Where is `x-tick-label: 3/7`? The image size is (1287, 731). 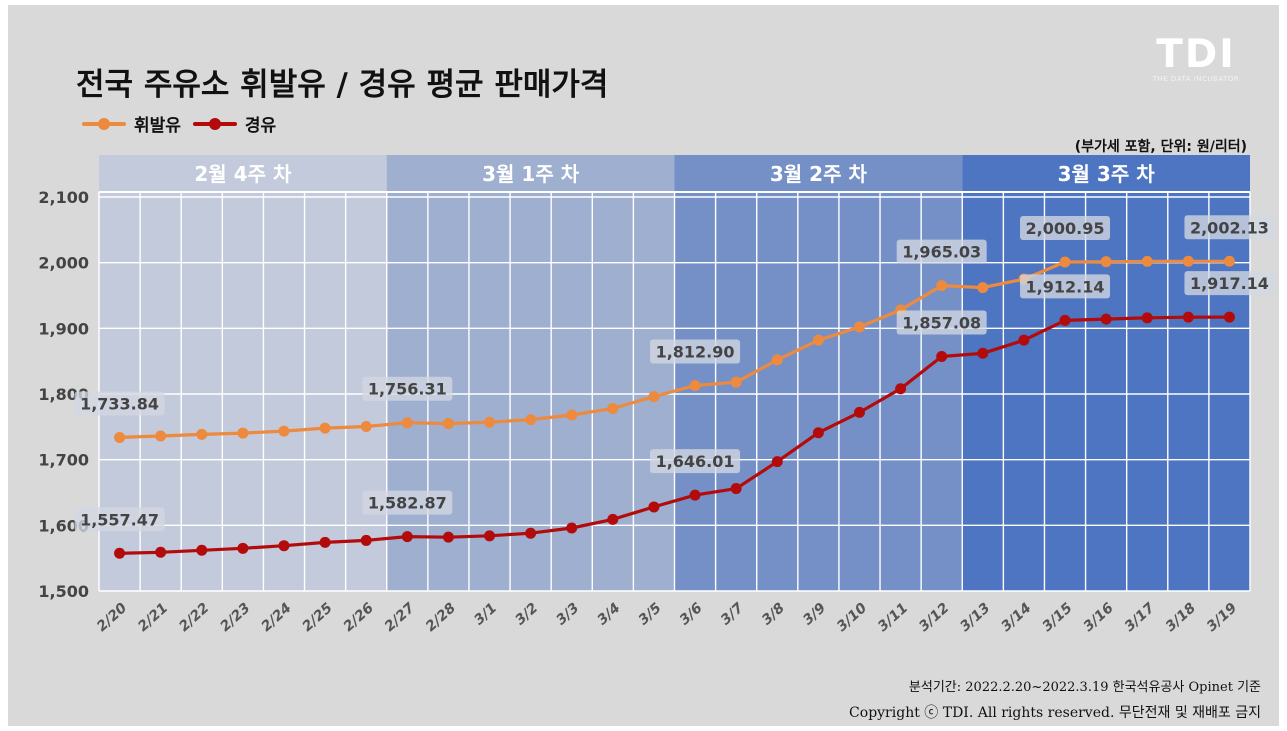
x-tick-label: 3/7 is located at coordinates (732, 614).